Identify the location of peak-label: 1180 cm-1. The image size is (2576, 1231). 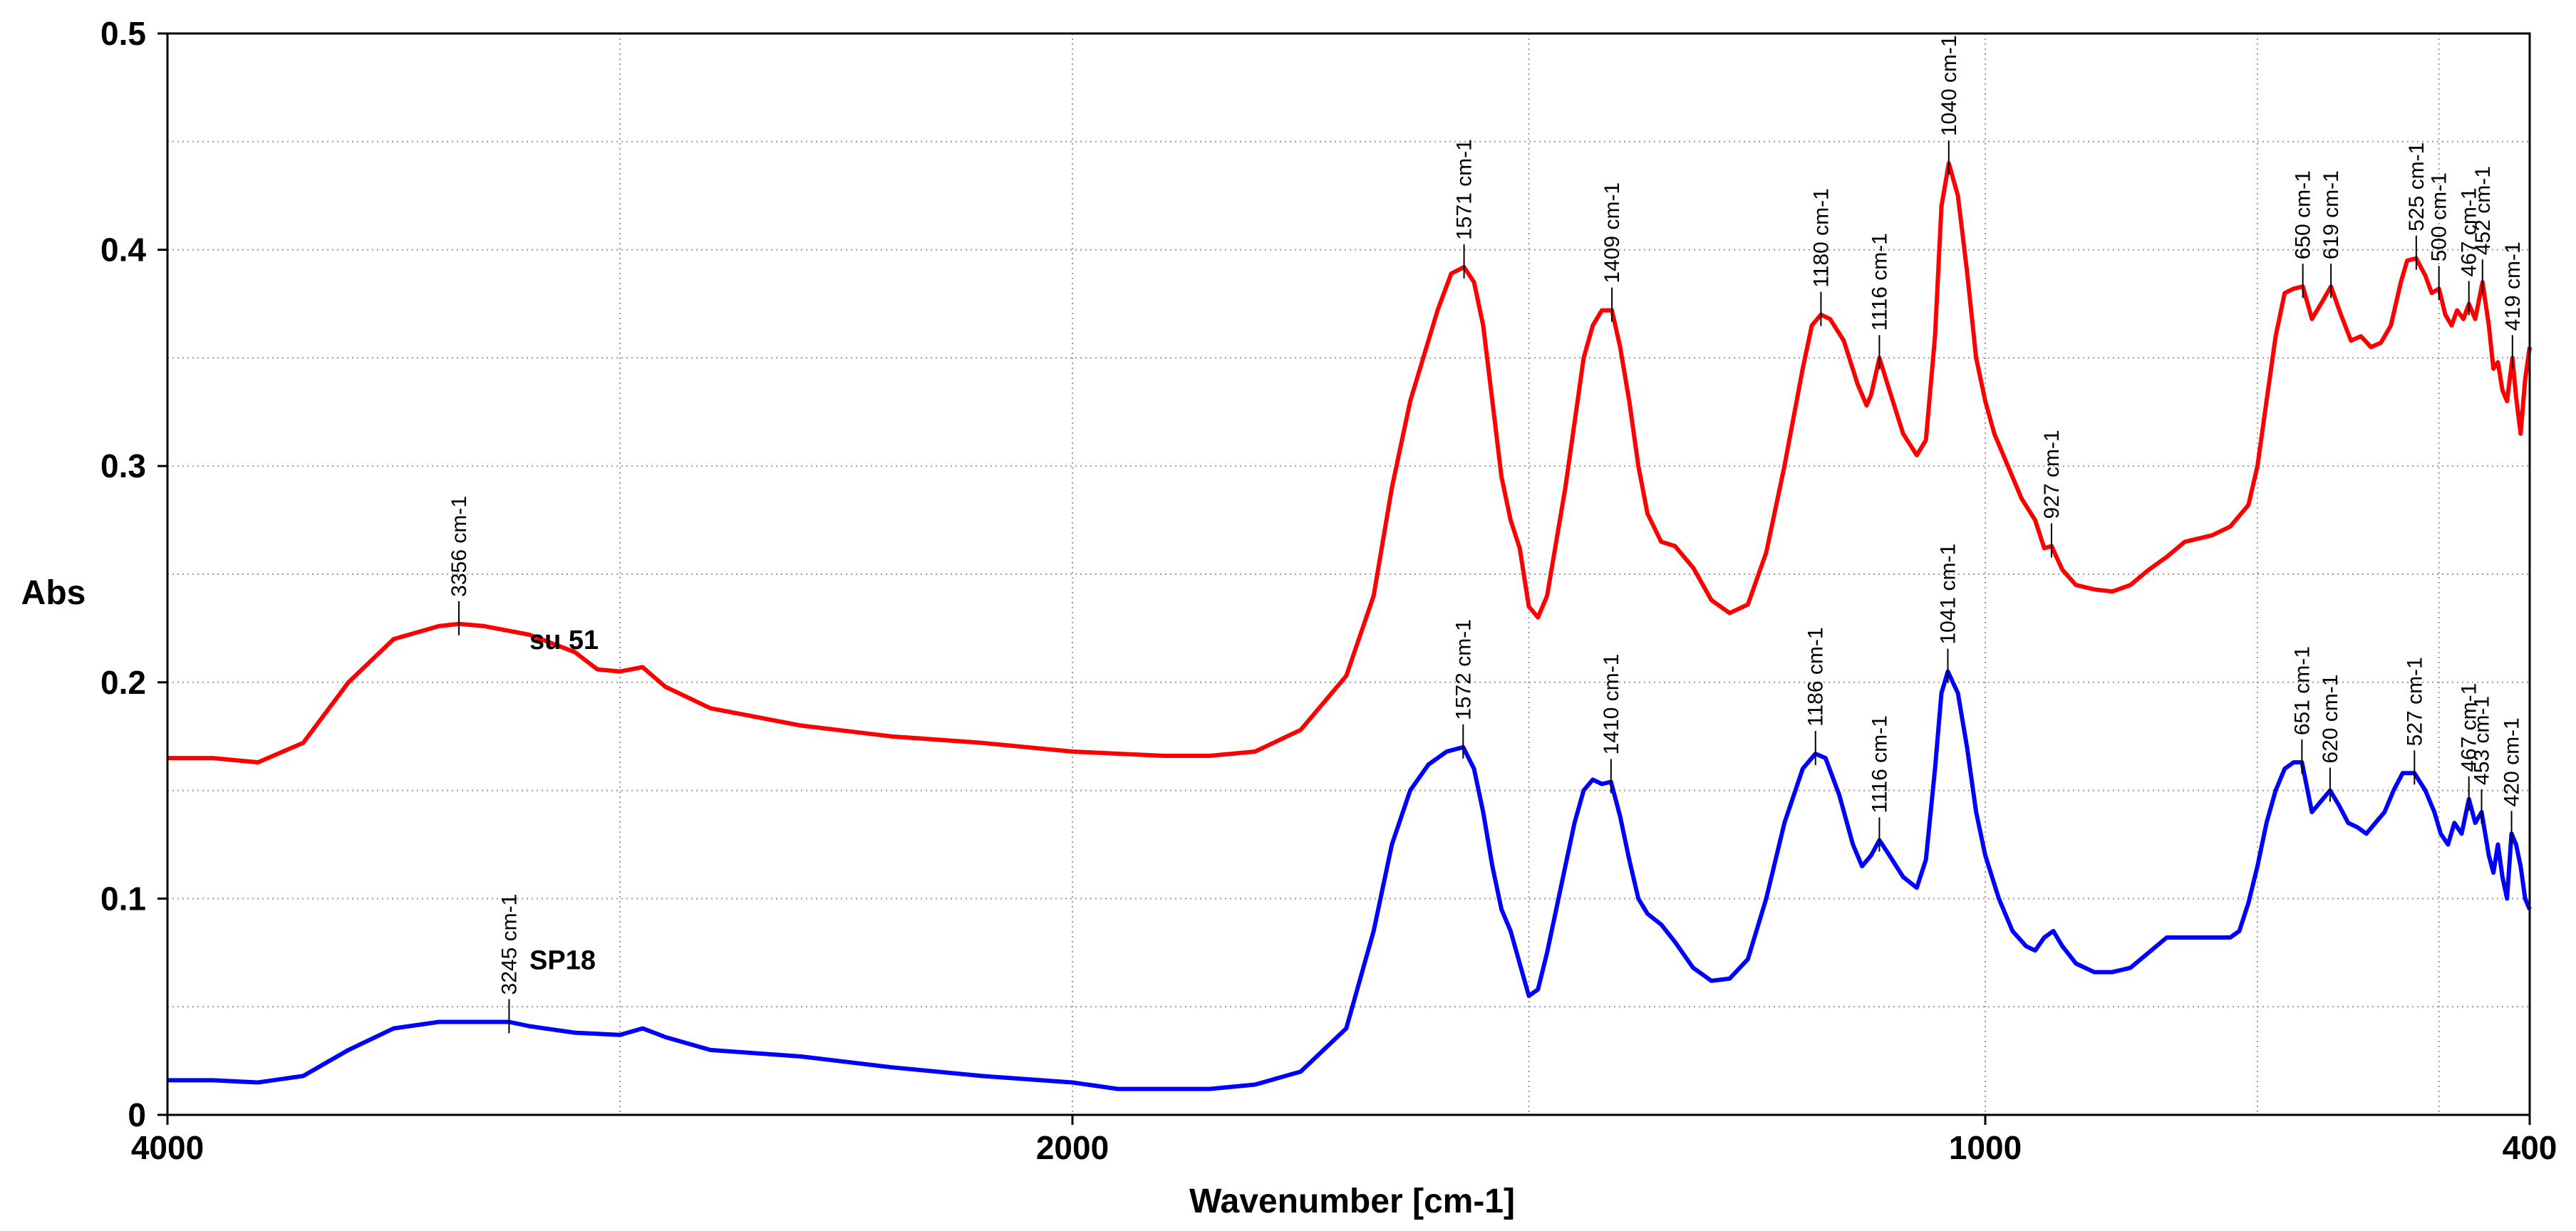
(1821, 238).